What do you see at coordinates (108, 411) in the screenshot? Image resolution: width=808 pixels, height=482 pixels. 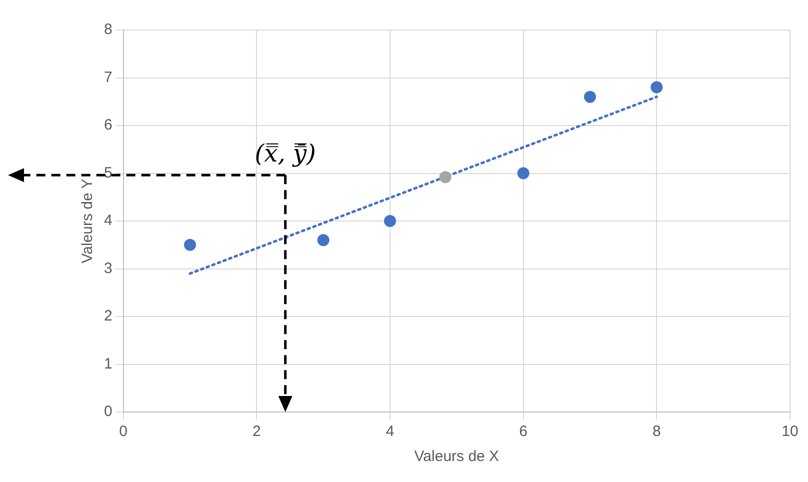 I see `y-tick-label: 0` at bounding box center [108, 411].